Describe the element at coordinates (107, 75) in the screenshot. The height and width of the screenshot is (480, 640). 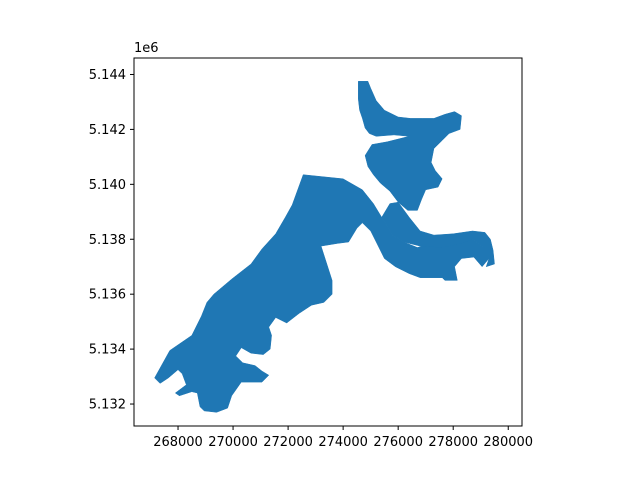
I see `y-tick-label: 5.144` at that location.